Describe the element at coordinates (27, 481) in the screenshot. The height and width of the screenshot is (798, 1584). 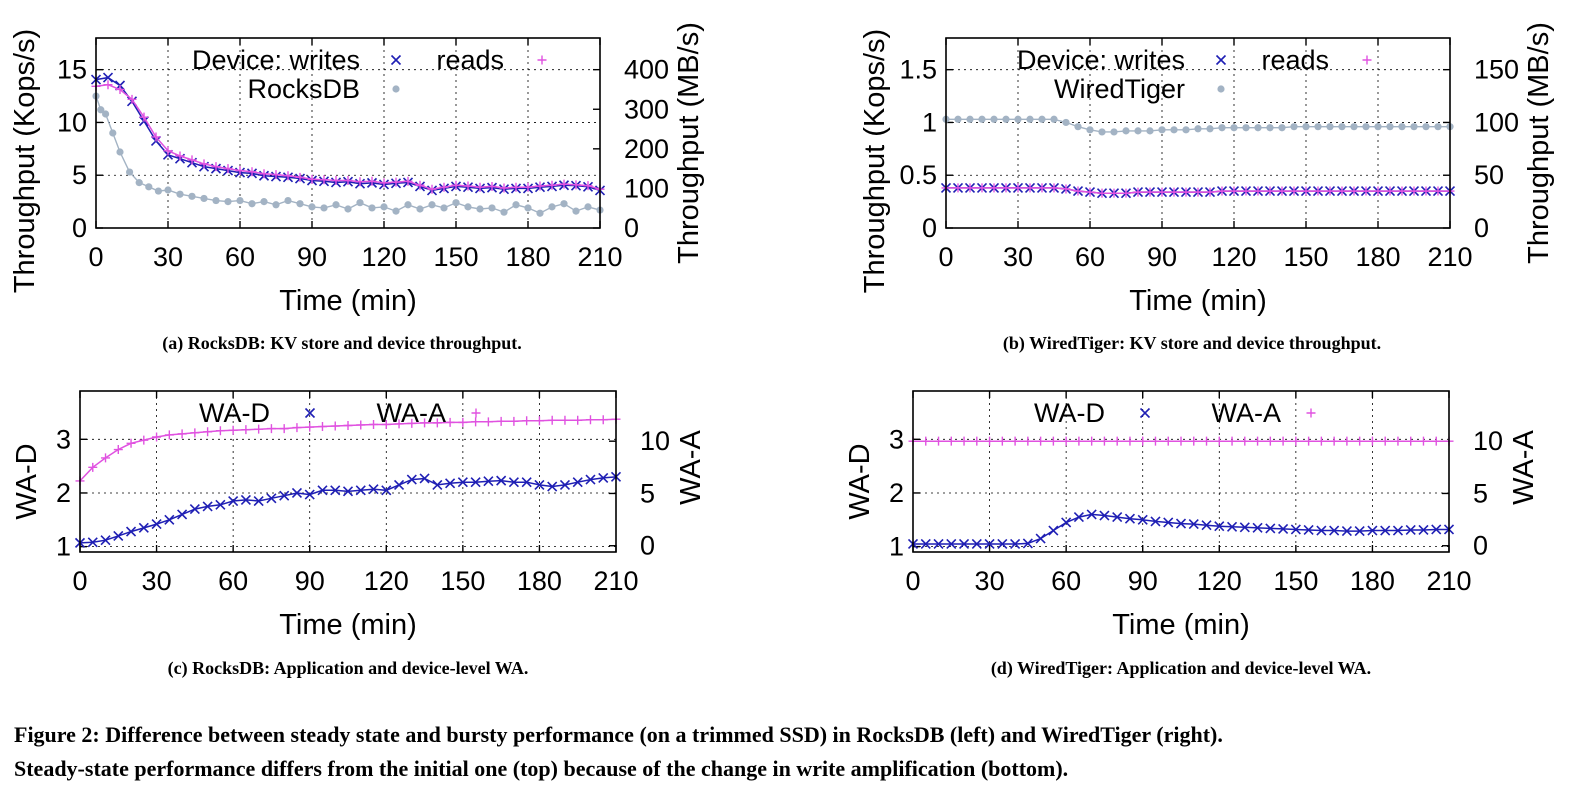
I see `y-axis-label: WA-D` at that location.